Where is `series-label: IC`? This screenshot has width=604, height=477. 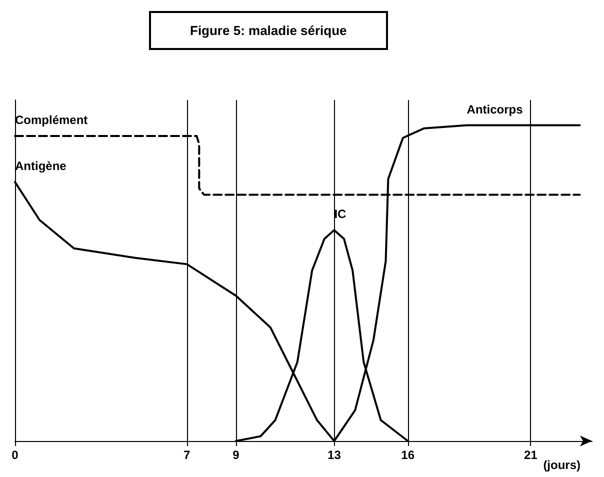
series-label: IC is located at coordinates (340, 214).